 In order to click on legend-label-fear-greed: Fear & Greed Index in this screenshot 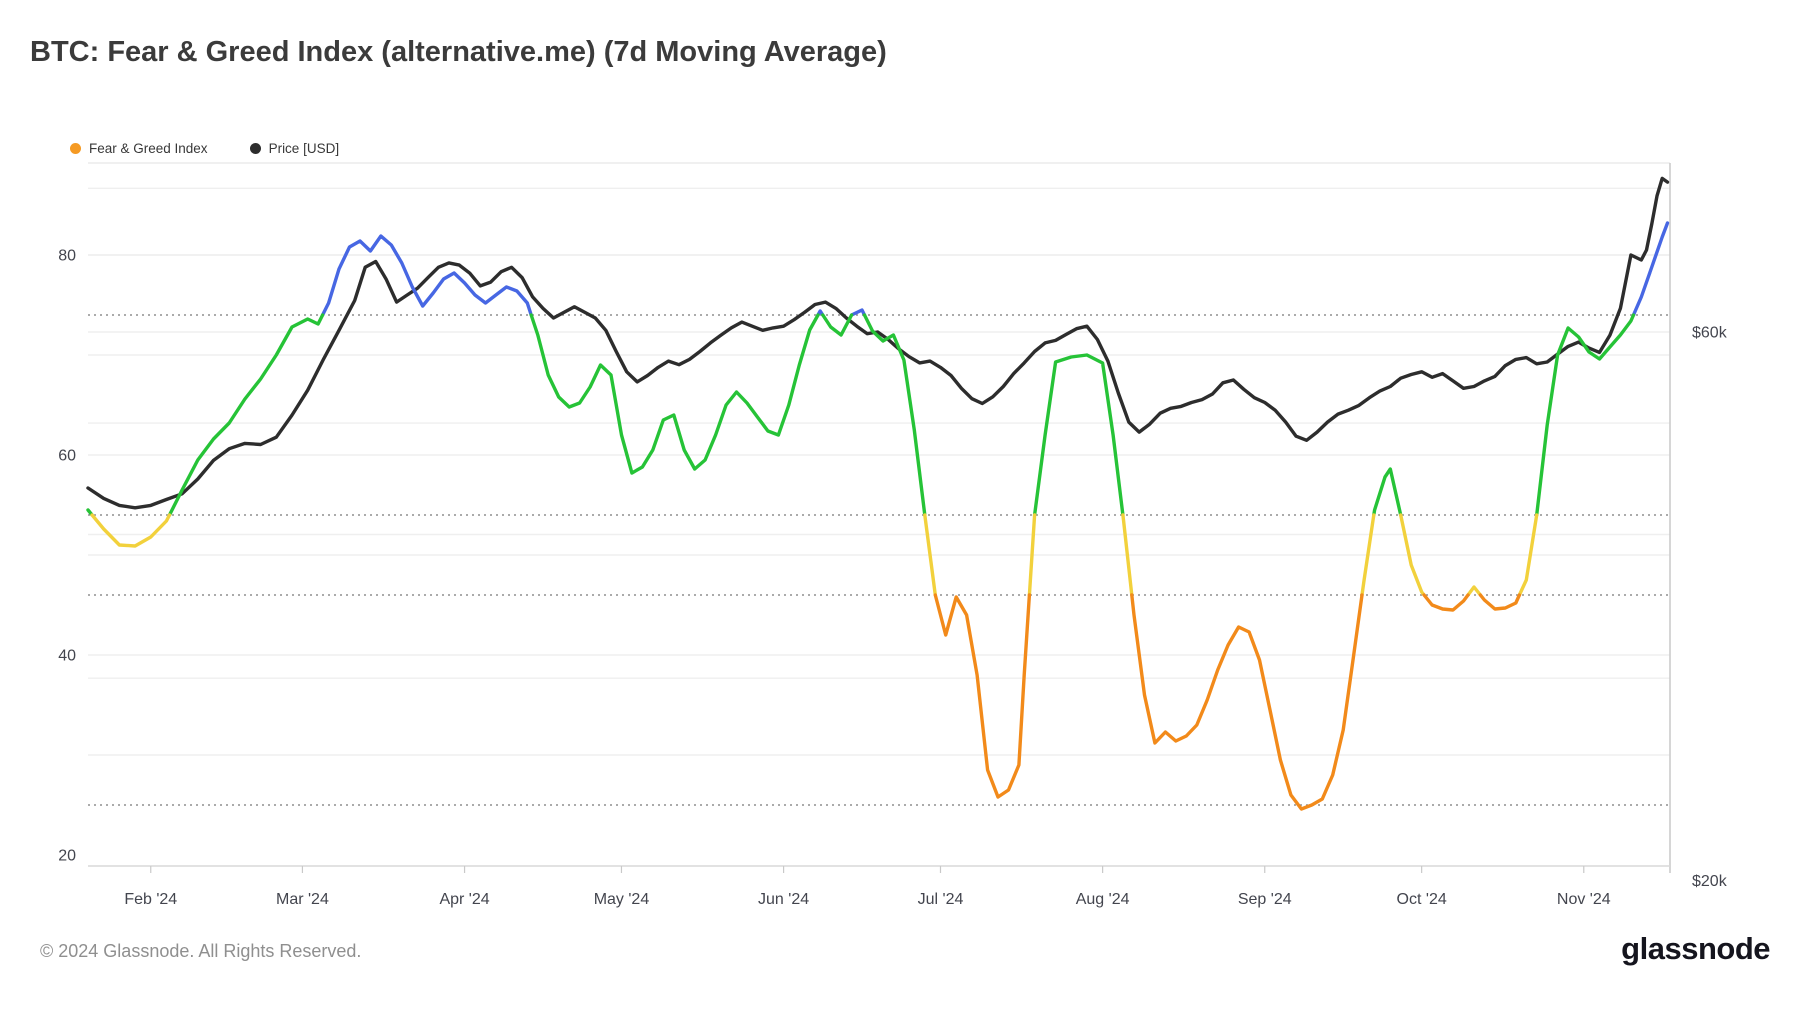, I will do `click(148, 148)`.